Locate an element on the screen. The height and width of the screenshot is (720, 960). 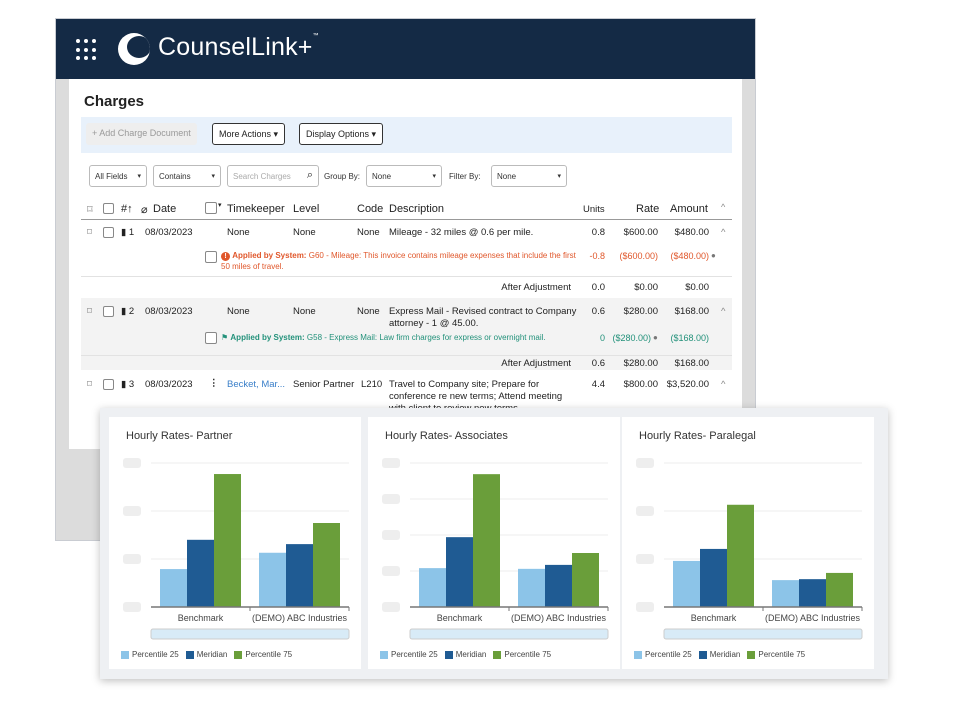
column-description: Description is located at coordinates (417, 209).